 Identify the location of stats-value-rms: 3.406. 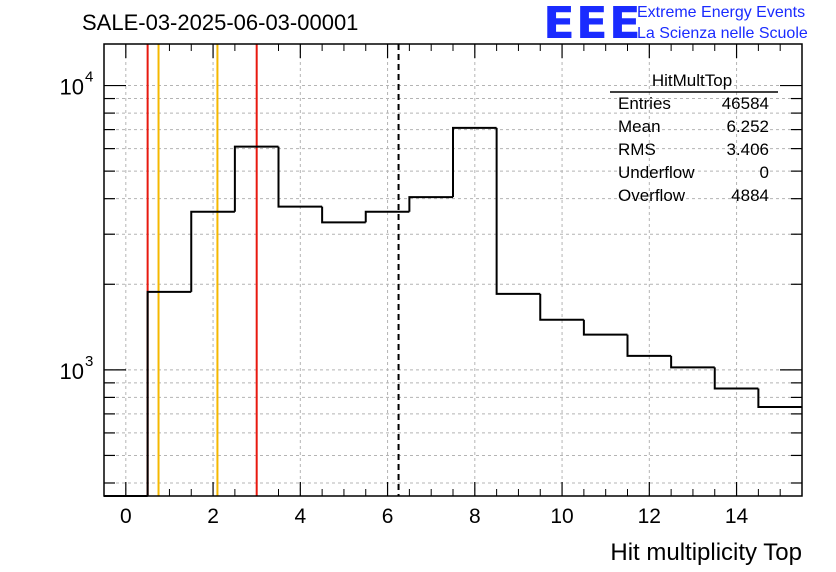
(747, 149).